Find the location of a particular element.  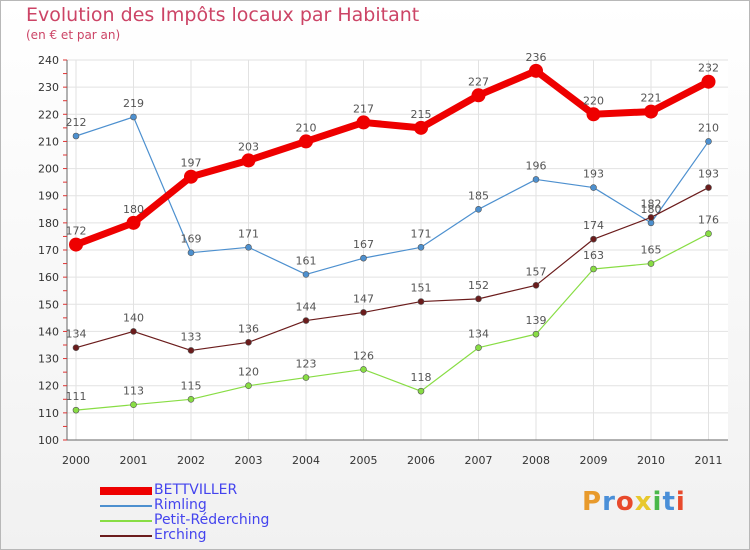

y-tick-label: 200 is located at coordinates (48, 169).